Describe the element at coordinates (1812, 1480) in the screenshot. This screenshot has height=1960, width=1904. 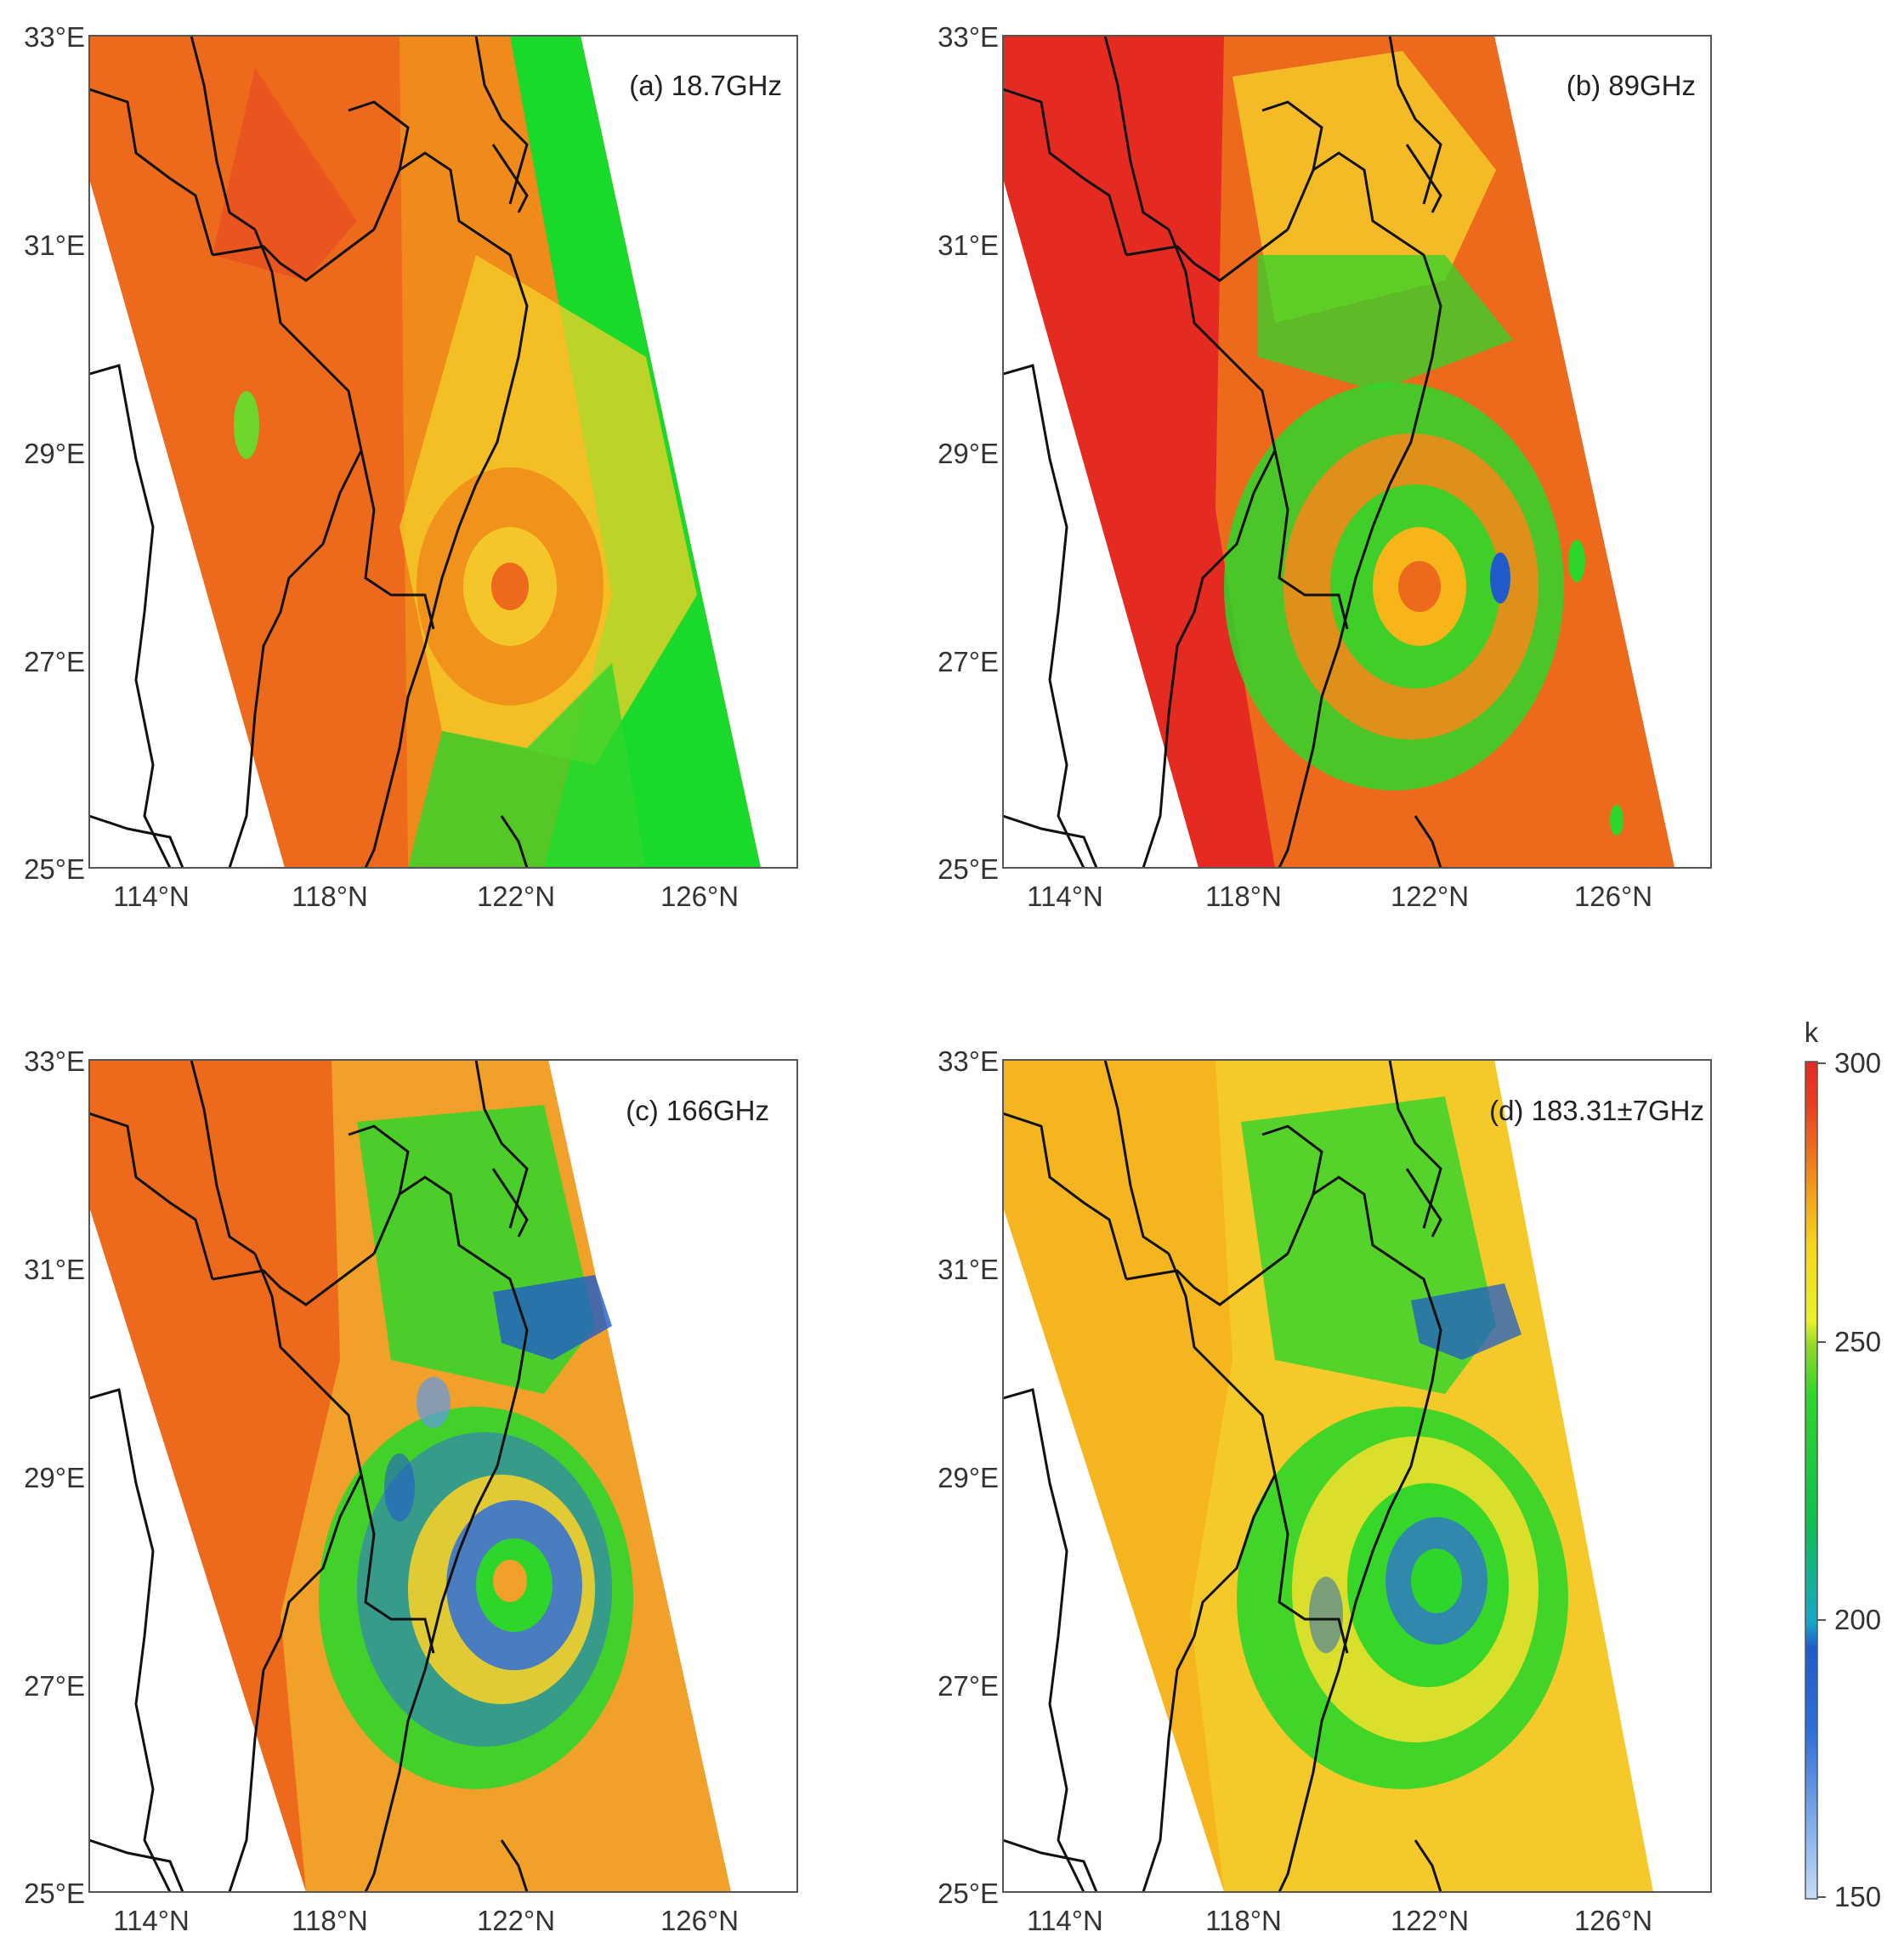
I see `colorbar-gradient` at that location.